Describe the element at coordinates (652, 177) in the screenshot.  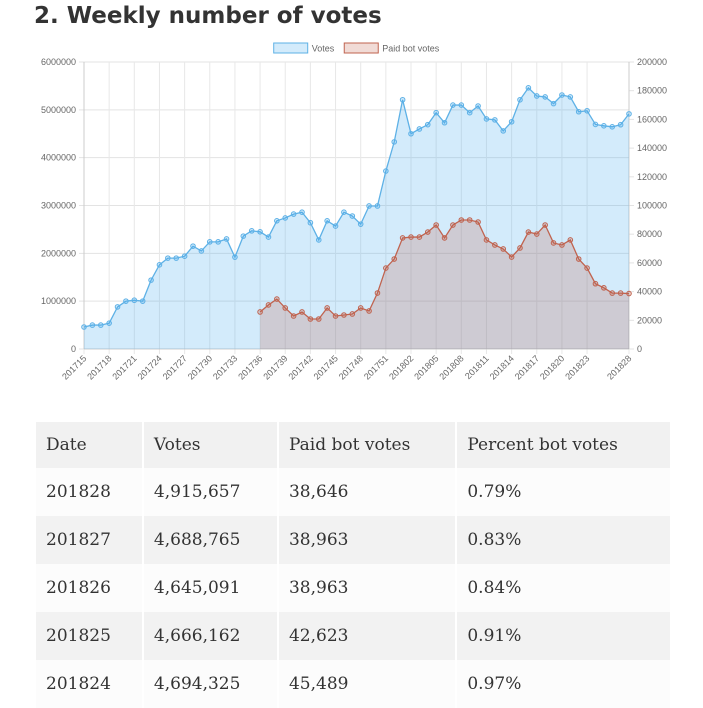
I see `y2-tick-label: 120000` at that location.